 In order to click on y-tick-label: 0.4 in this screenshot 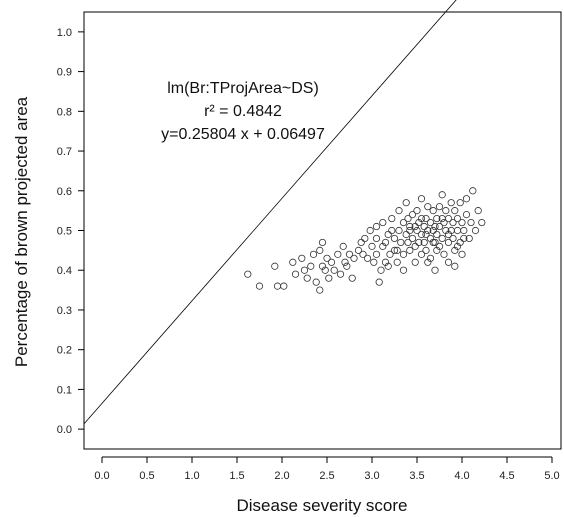, I will do `click(64, 271)`.